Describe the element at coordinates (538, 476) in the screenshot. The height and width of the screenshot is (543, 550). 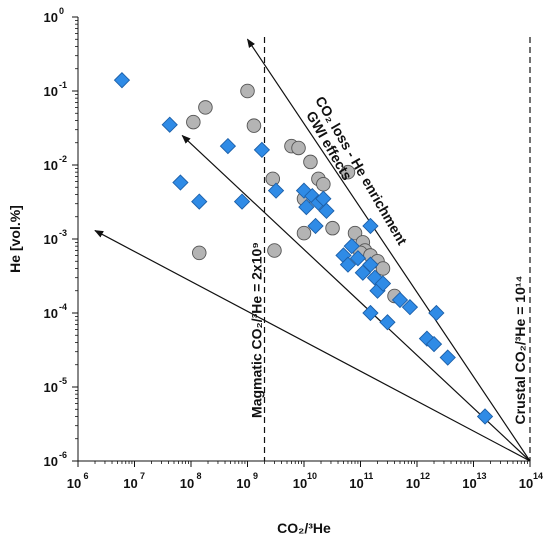
I see `x-tick-exponent: 14` at that location.